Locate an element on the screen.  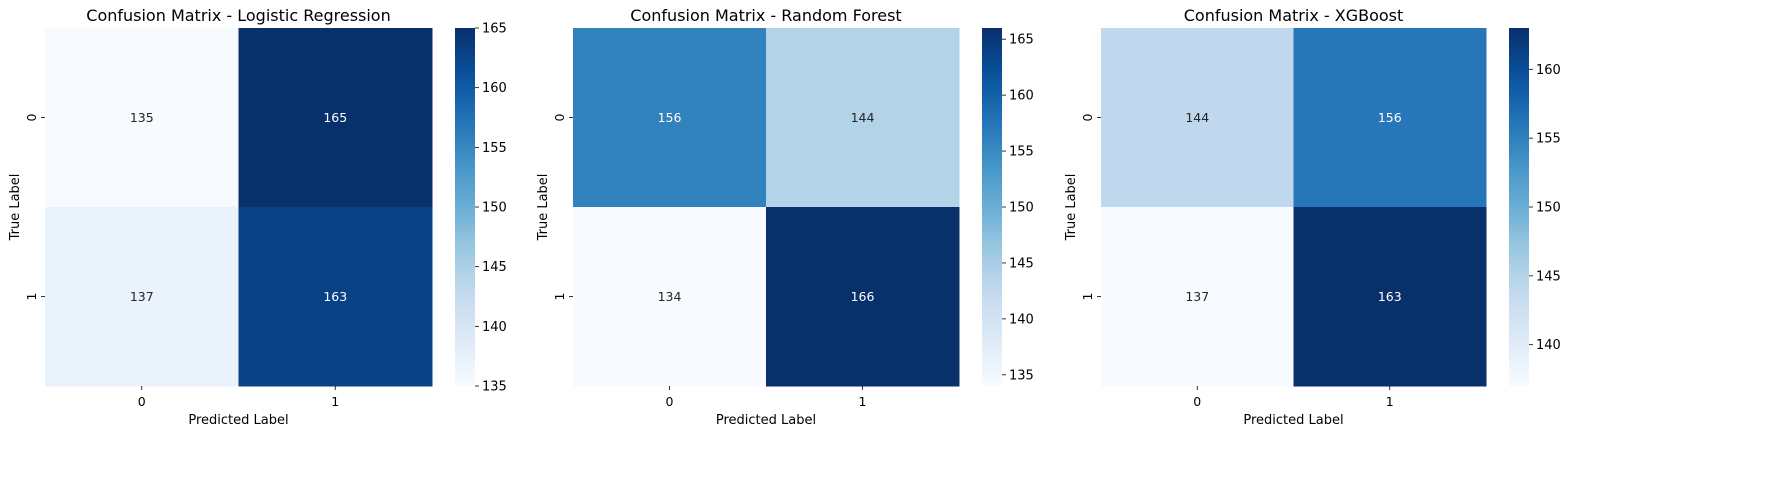
cell-value-label: 134 is located at coordinates (670, 296).